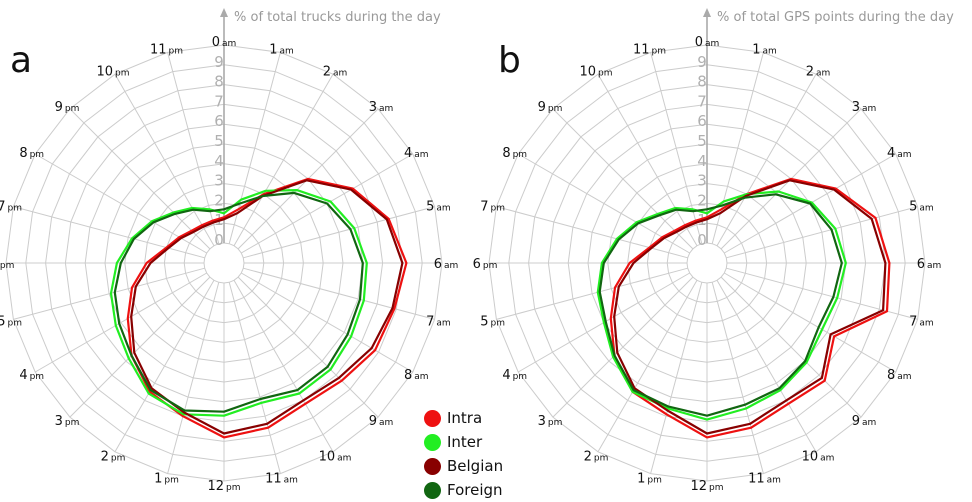 The width and height of the screenshot is (972, 502). I want to click on hour-number: 5, so click(484, 322).